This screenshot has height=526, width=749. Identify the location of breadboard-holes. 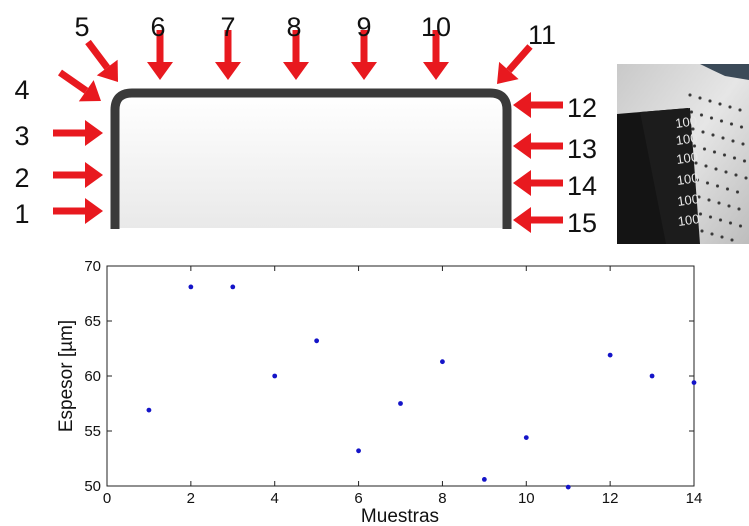
(718, 167).